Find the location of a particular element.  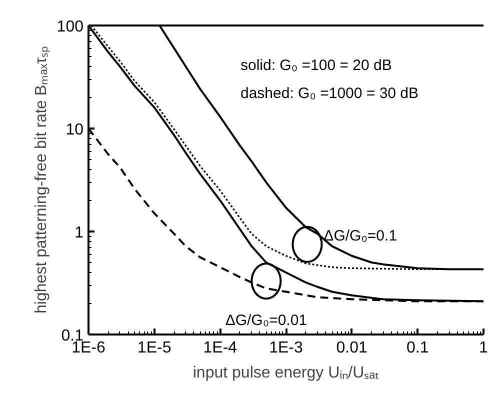

x-tick-label: 1E-4 is located at coordinates (220, 348).